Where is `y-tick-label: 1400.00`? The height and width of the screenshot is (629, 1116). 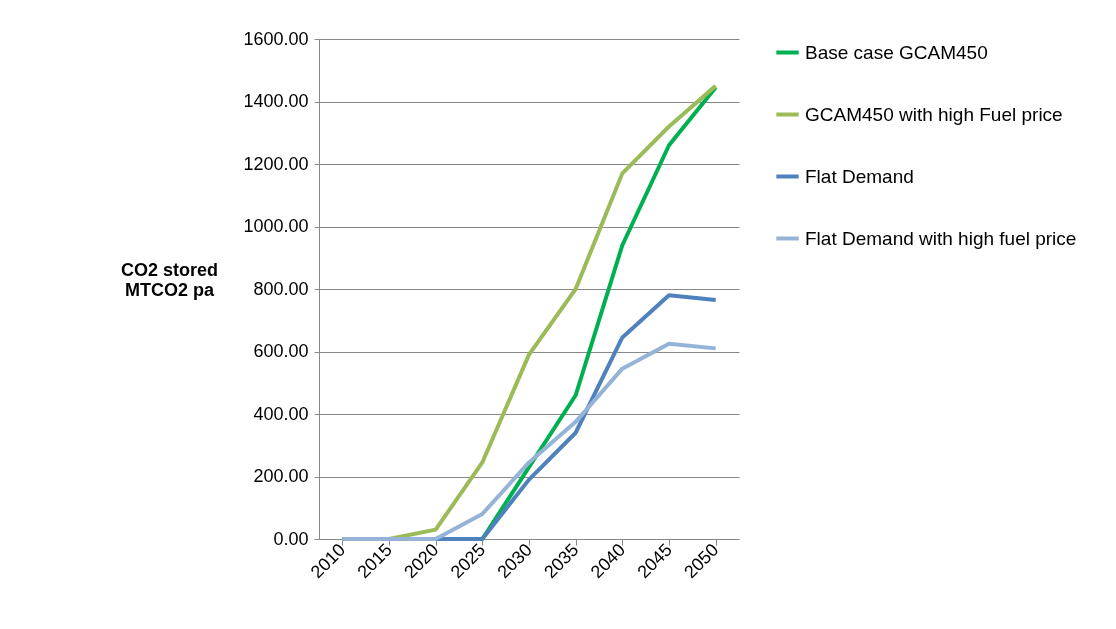
y-tick-label: 1400.00 is located at coordinates (276, 101).